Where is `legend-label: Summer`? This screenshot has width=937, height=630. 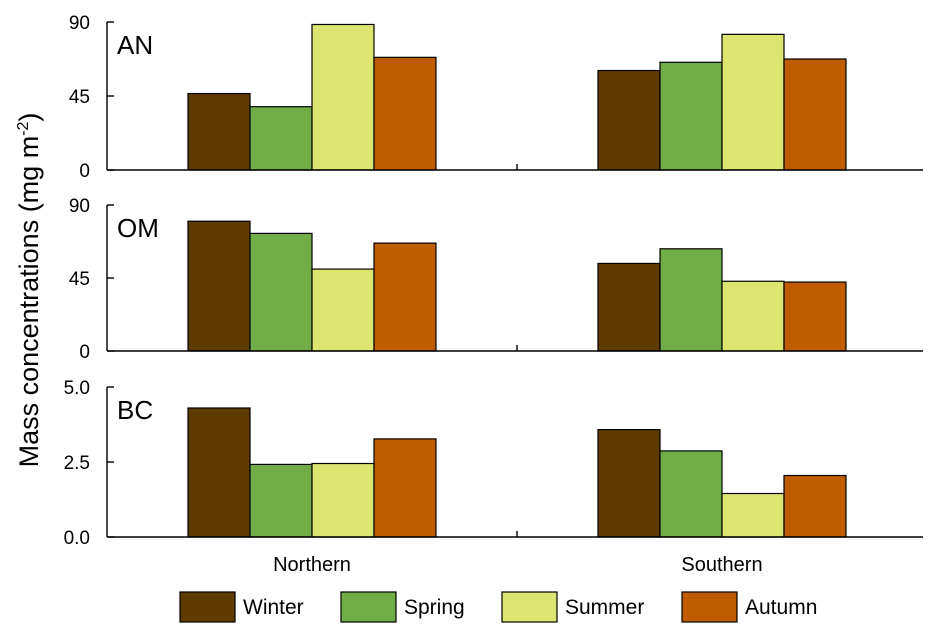 legend-label: Summer is located at coordinates (604, 607).